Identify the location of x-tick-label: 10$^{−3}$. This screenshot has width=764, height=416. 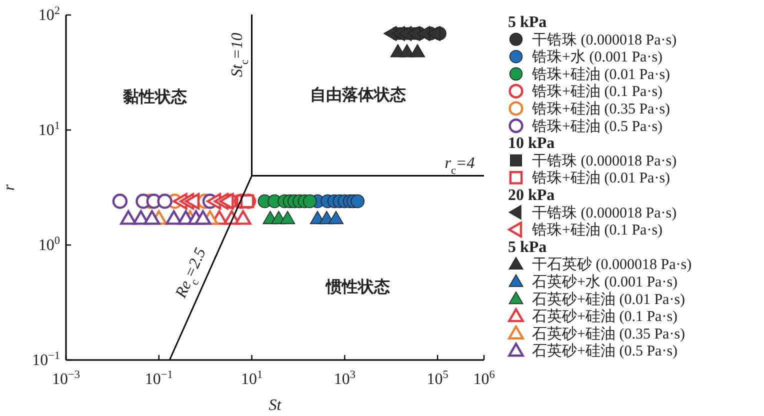
(66, 378).